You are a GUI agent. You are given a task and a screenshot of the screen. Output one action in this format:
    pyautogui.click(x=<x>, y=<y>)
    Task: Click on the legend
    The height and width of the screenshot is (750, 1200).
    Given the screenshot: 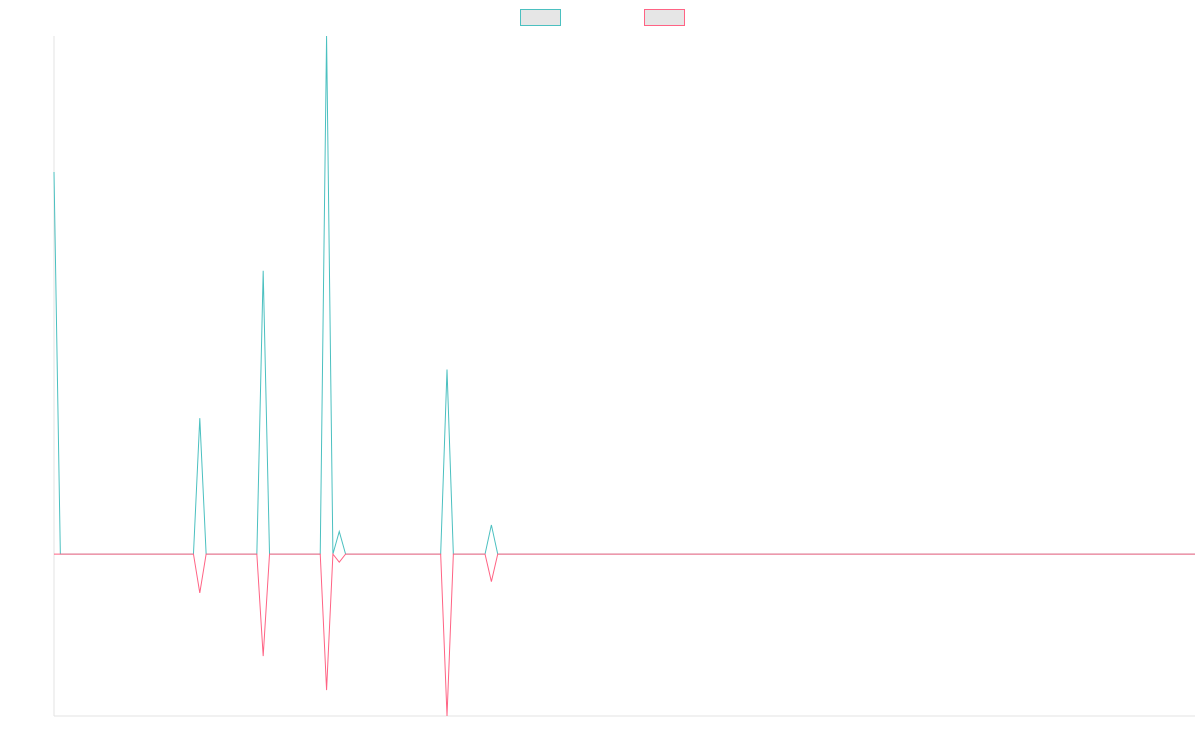 What is the action you would take?
    pyautogui.click(x=602, y=17)
    